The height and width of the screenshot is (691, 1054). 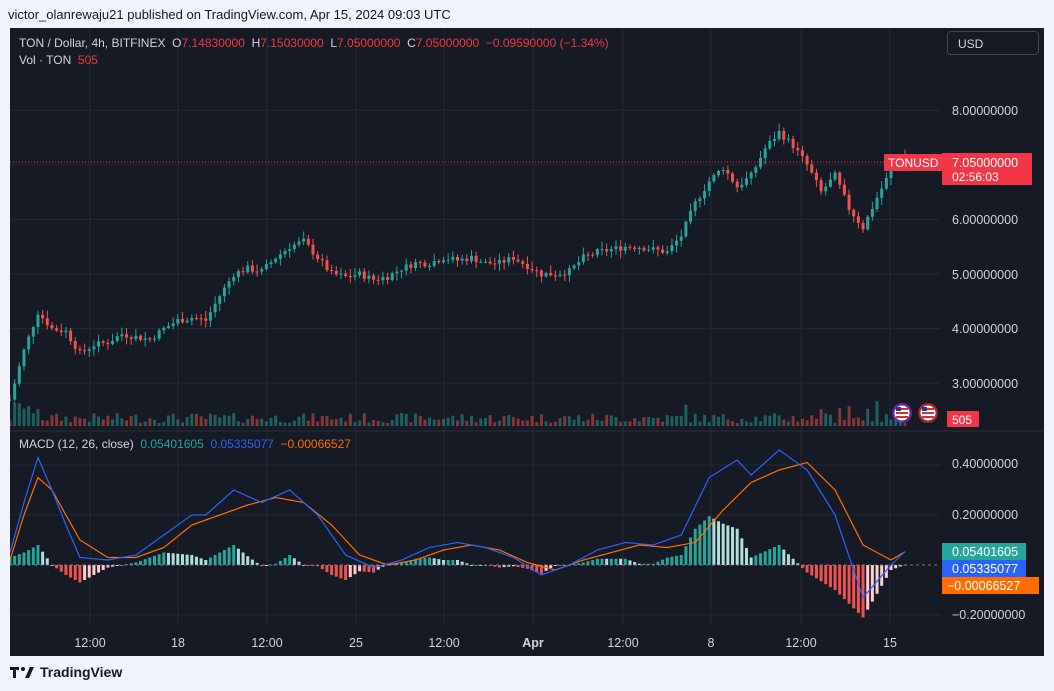 What do you see at coordinates (985, 163) in the screenshot?
I see `last-price-text: 7.05000000` at bounding box center [985, 163].